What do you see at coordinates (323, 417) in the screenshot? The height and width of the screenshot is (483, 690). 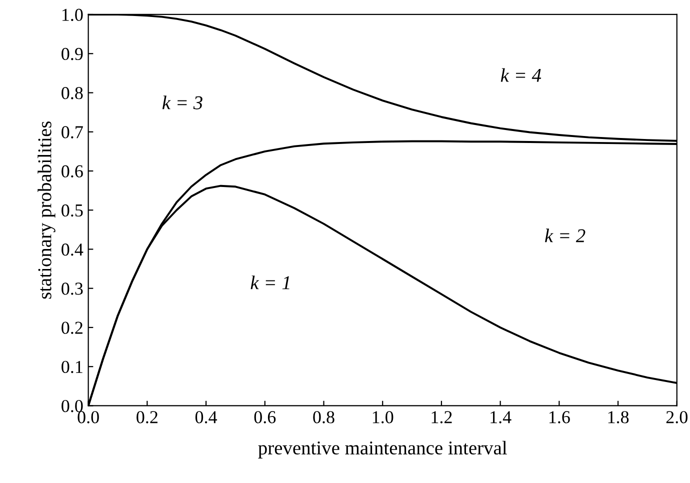 I see `x-tick-label: 0.8` at bounding box center [323, 417].